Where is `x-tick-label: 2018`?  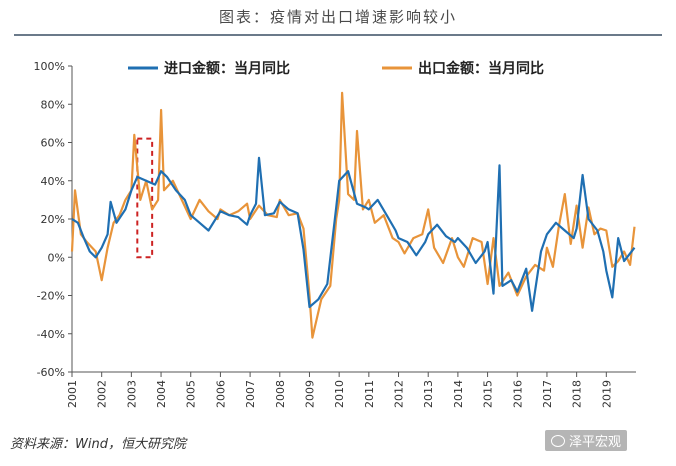
x-tick-label: 2018 is located at coordinates (577, 394).